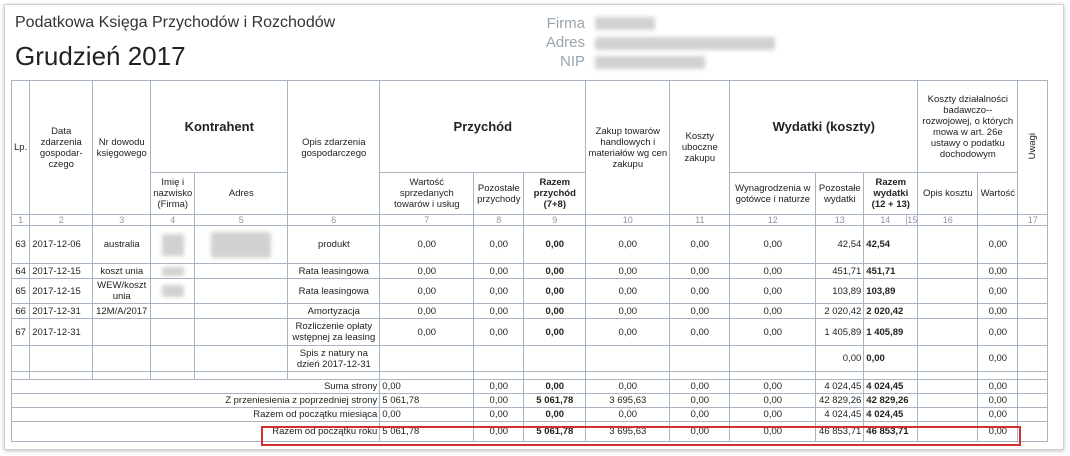 Image resolution: width=1070 pixels, height=456 pixels. What do you see at coordinates (1033, 147) in the screenshot?
I see `col-notes: Uwagi` at bounding box center [1033, 147].